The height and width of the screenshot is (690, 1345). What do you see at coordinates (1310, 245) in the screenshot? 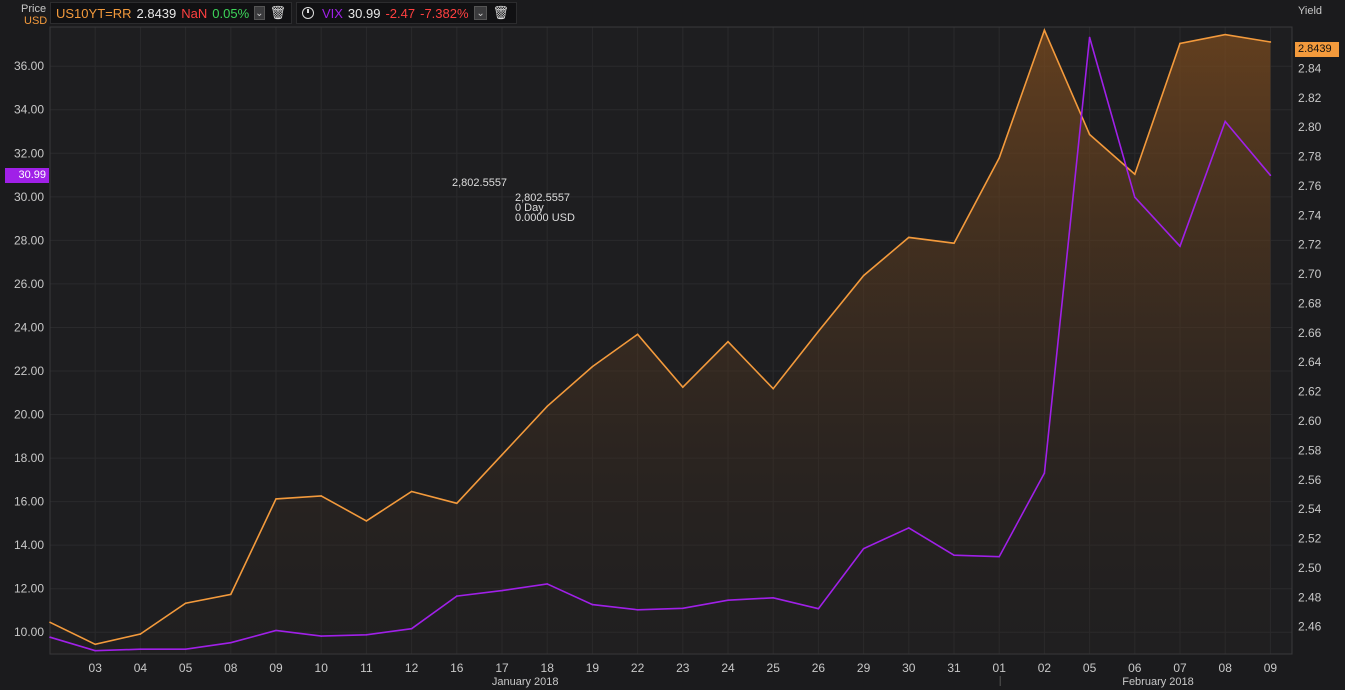
I see `right-axis-tick-label: 2.72` at bounding box center [1310, 245].